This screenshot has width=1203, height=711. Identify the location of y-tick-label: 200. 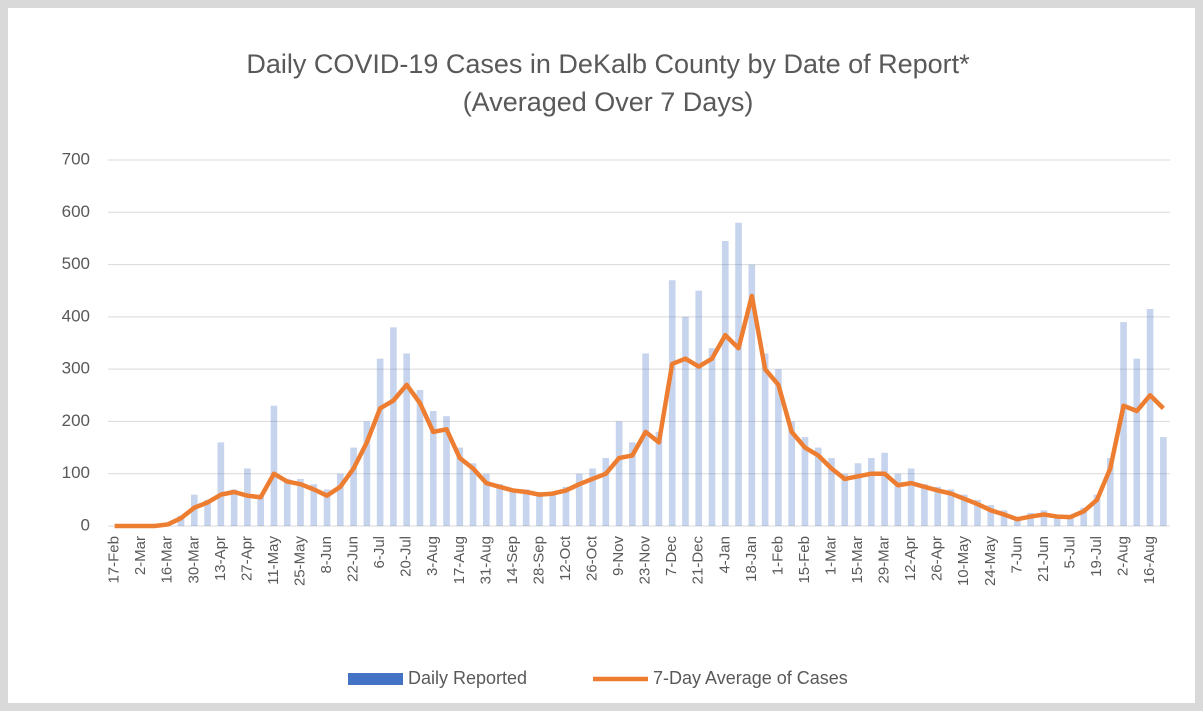
(76, 420).